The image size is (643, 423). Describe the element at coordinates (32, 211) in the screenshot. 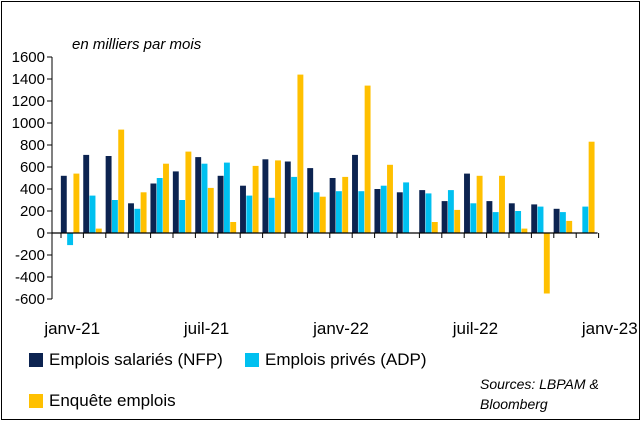

I see `y-tick-label-4: 200` at that location.